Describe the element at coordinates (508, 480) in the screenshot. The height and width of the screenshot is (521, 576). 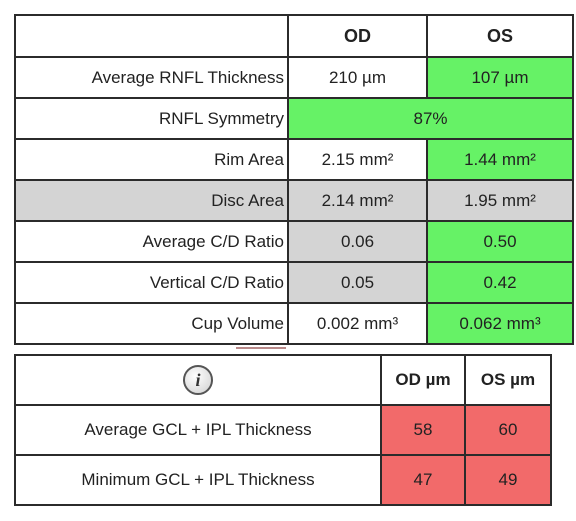
I see `gcl-min-os: 49` at that location.